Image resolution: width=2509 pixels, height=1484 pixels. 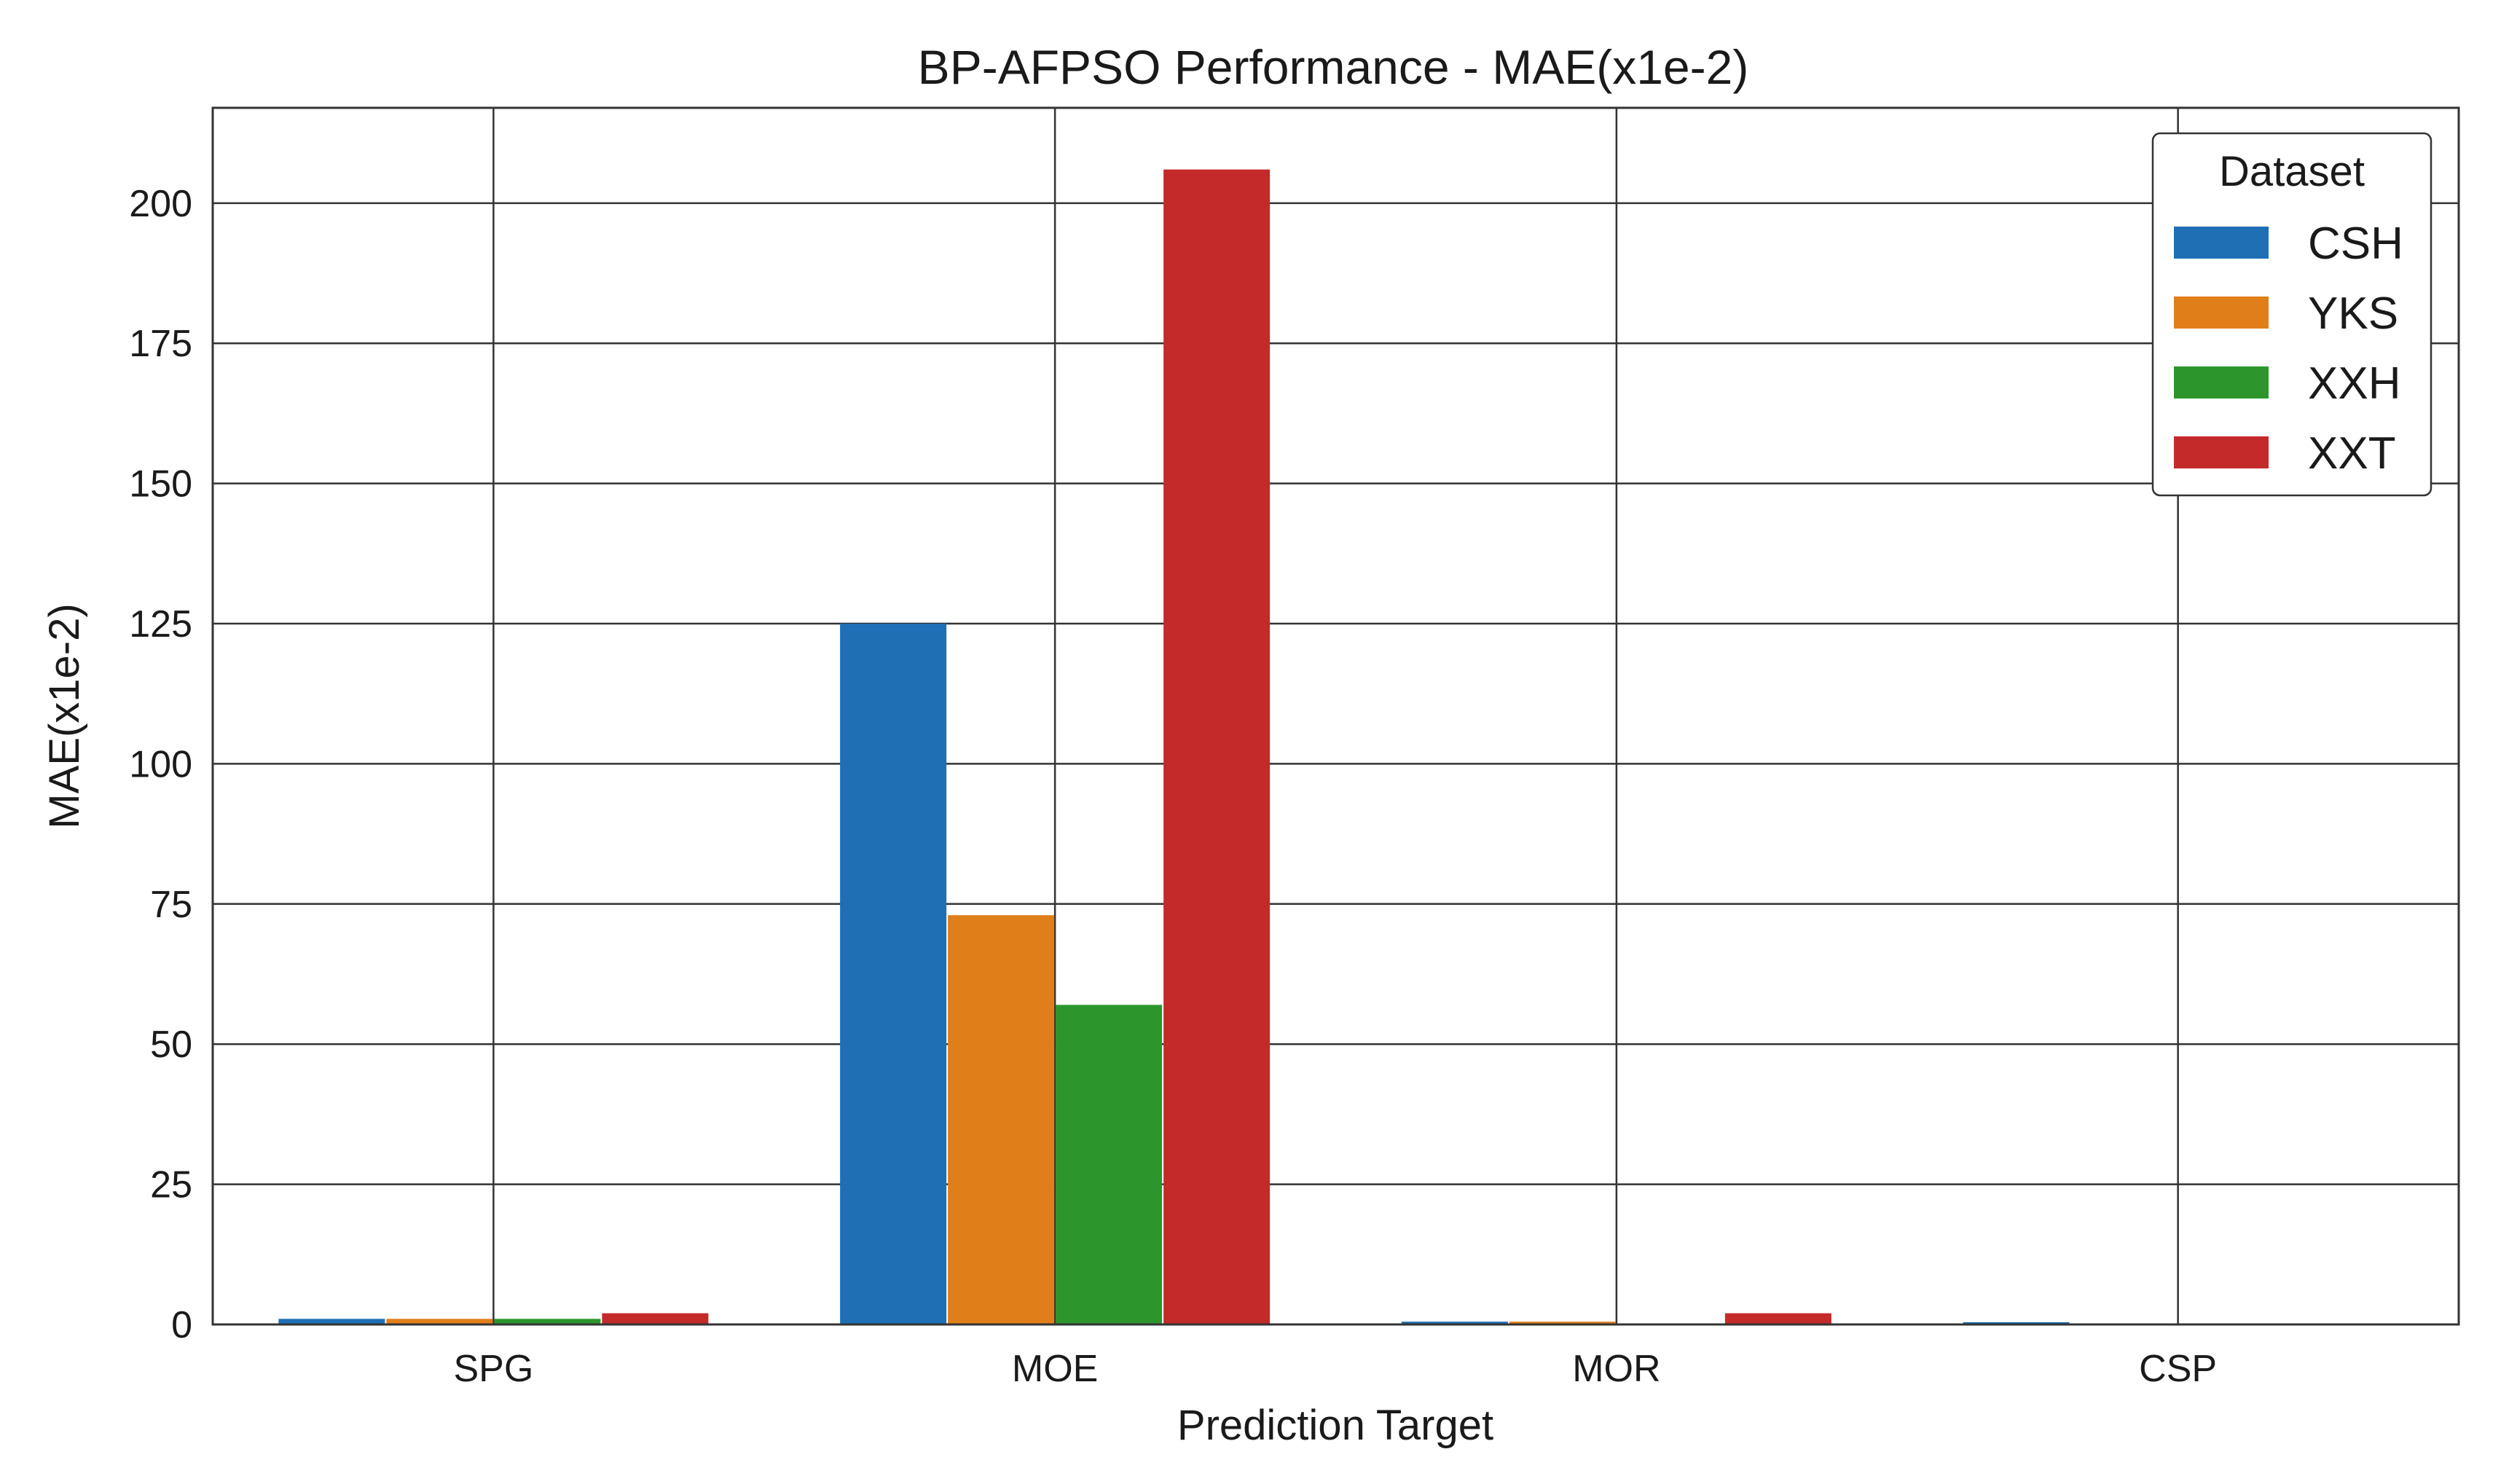 What do you see at coordinates (2221, 382) in the screenshot?
I see `legend-swatch-xxh` at bounding box center [2221, 382].